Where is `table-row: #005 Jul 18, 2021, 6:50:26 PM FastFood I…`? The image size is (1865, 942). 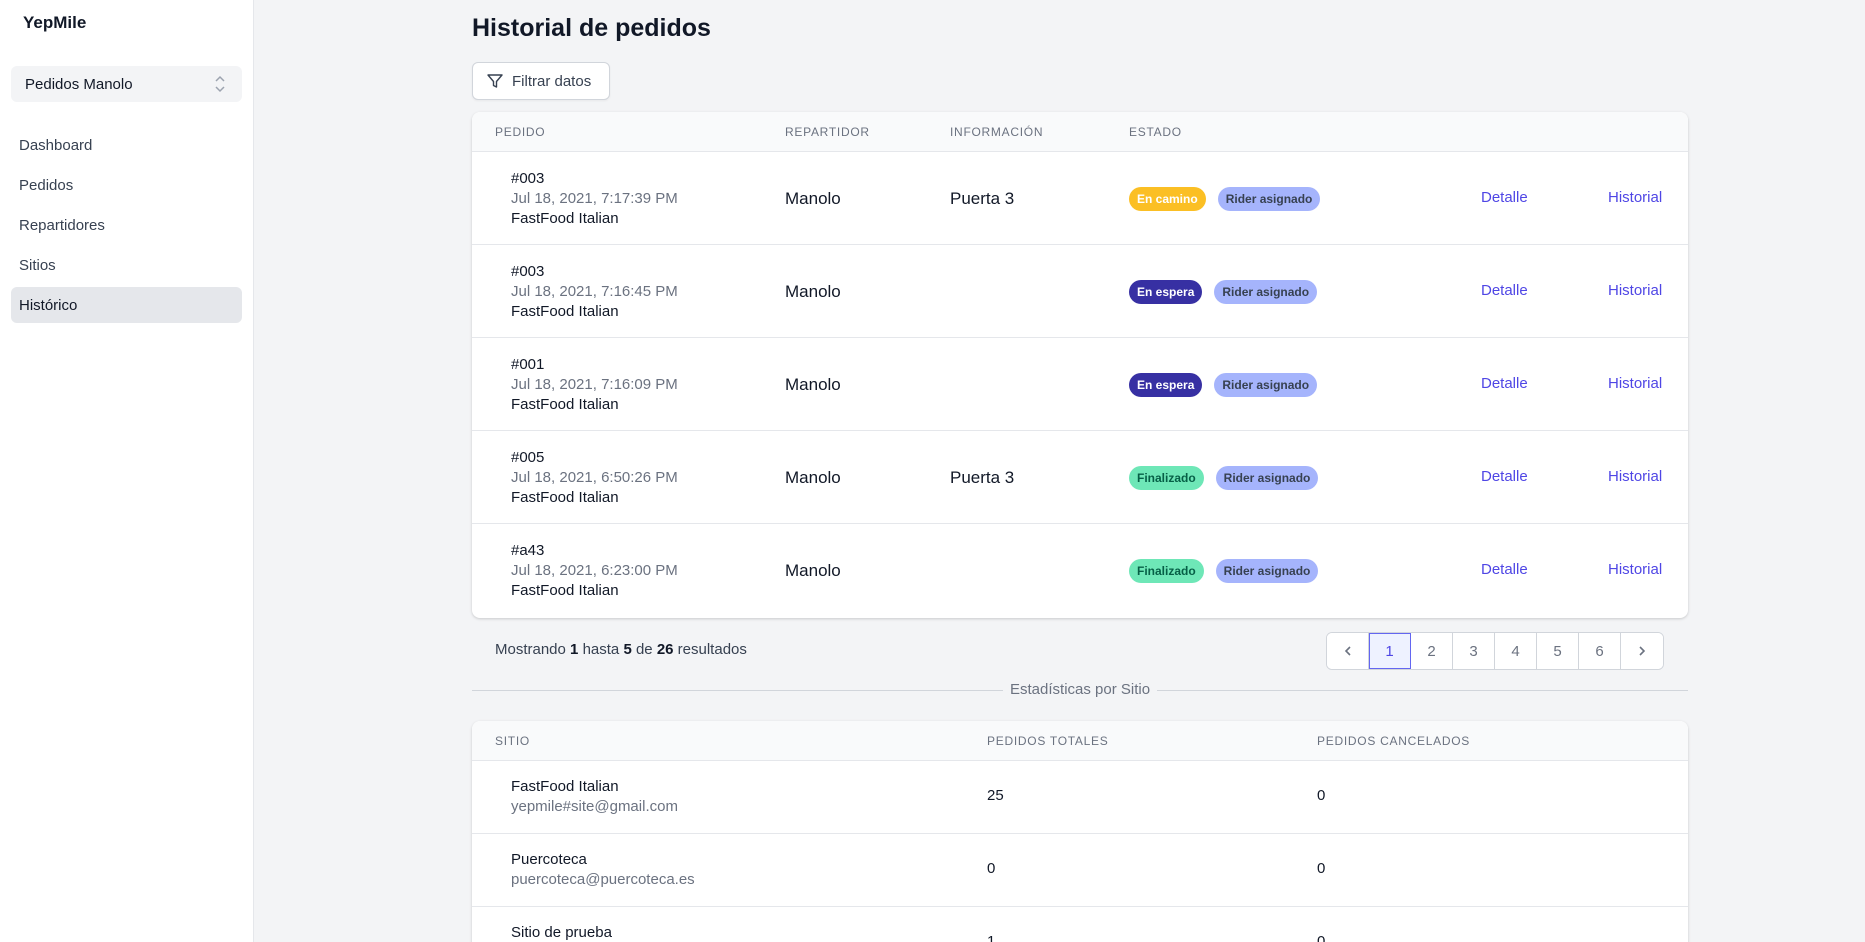 table-row: #005 Jul 18, 2021, 6:50:26 PM FastFood I… is located at coordinates (1080, 477).